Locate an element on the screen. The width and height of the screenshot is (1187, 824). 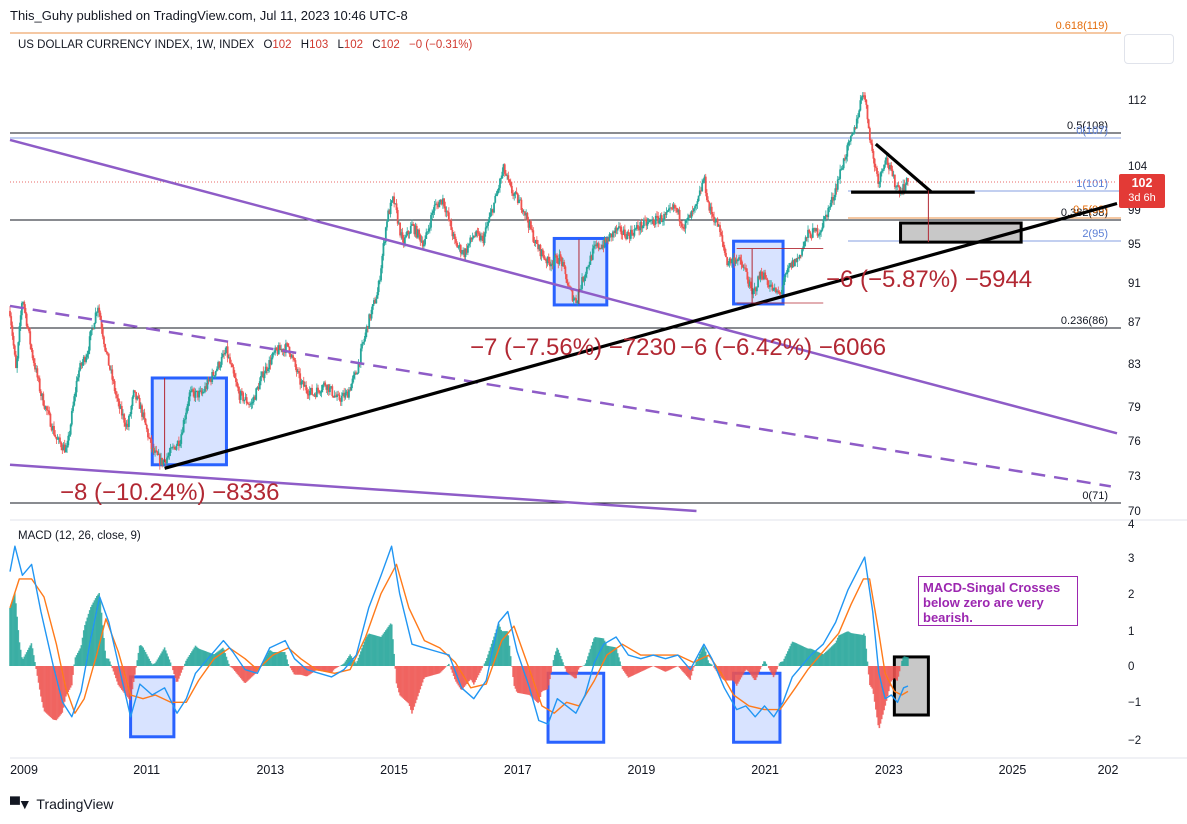
time-axis-label: 202 is located at coordinates (1108, 770).